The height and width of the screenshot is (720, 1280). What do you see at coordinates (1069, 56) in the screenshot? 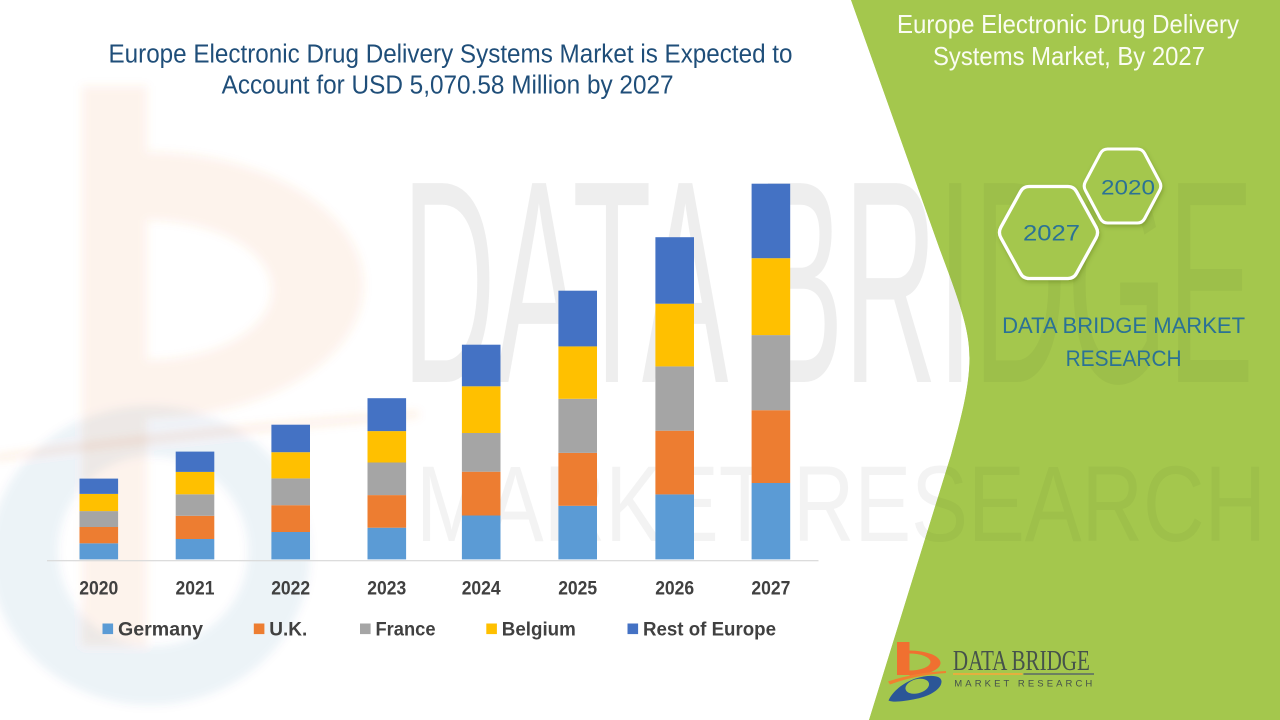
I see `svg-text: Systems Market, By 2027` at bounding box center [1069, 56].